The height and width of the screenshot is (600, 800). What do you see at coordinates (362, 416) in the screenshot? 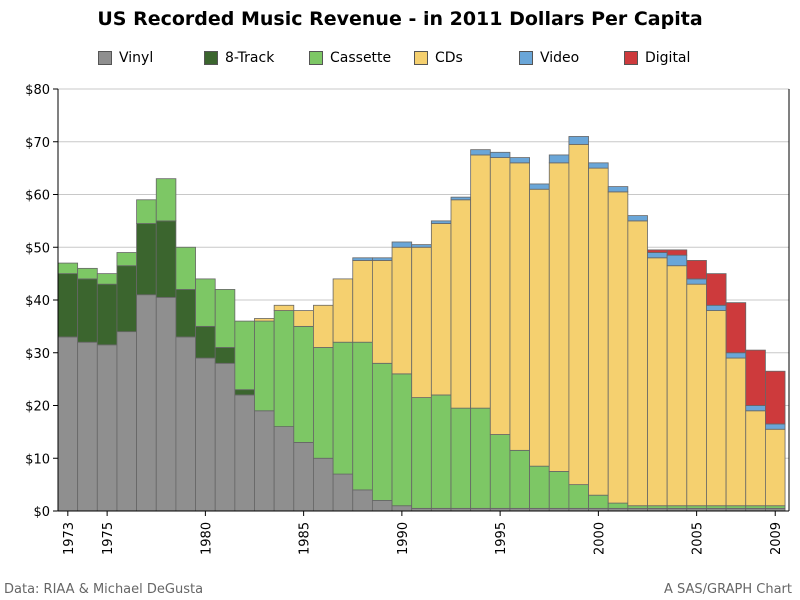
I see `bar-segment-cassette-1988` at bounding box center [362, 416].